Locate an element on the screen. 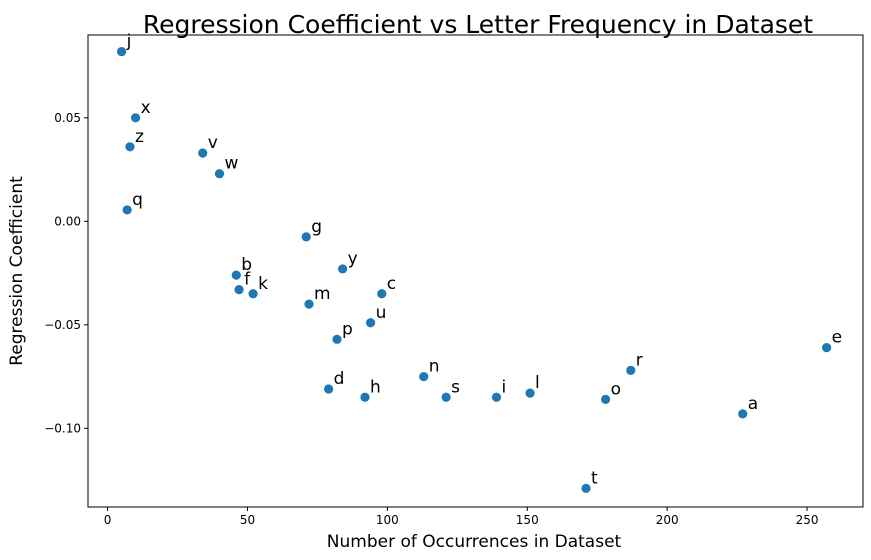 The width and height of the screenshot is (871, 560). point-label: p is located at coordinates (347, 329).